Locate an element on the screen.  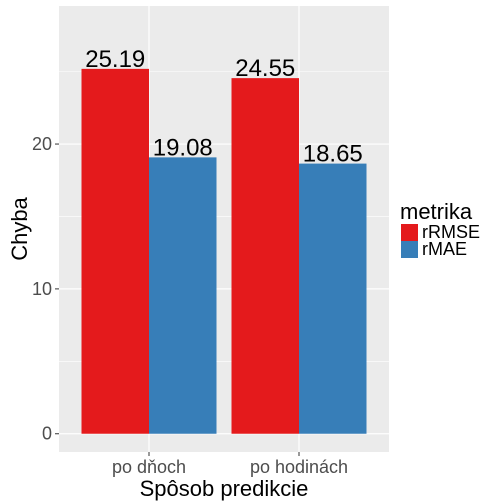
data-label: 25.19 is located at coordinates (115, 59).